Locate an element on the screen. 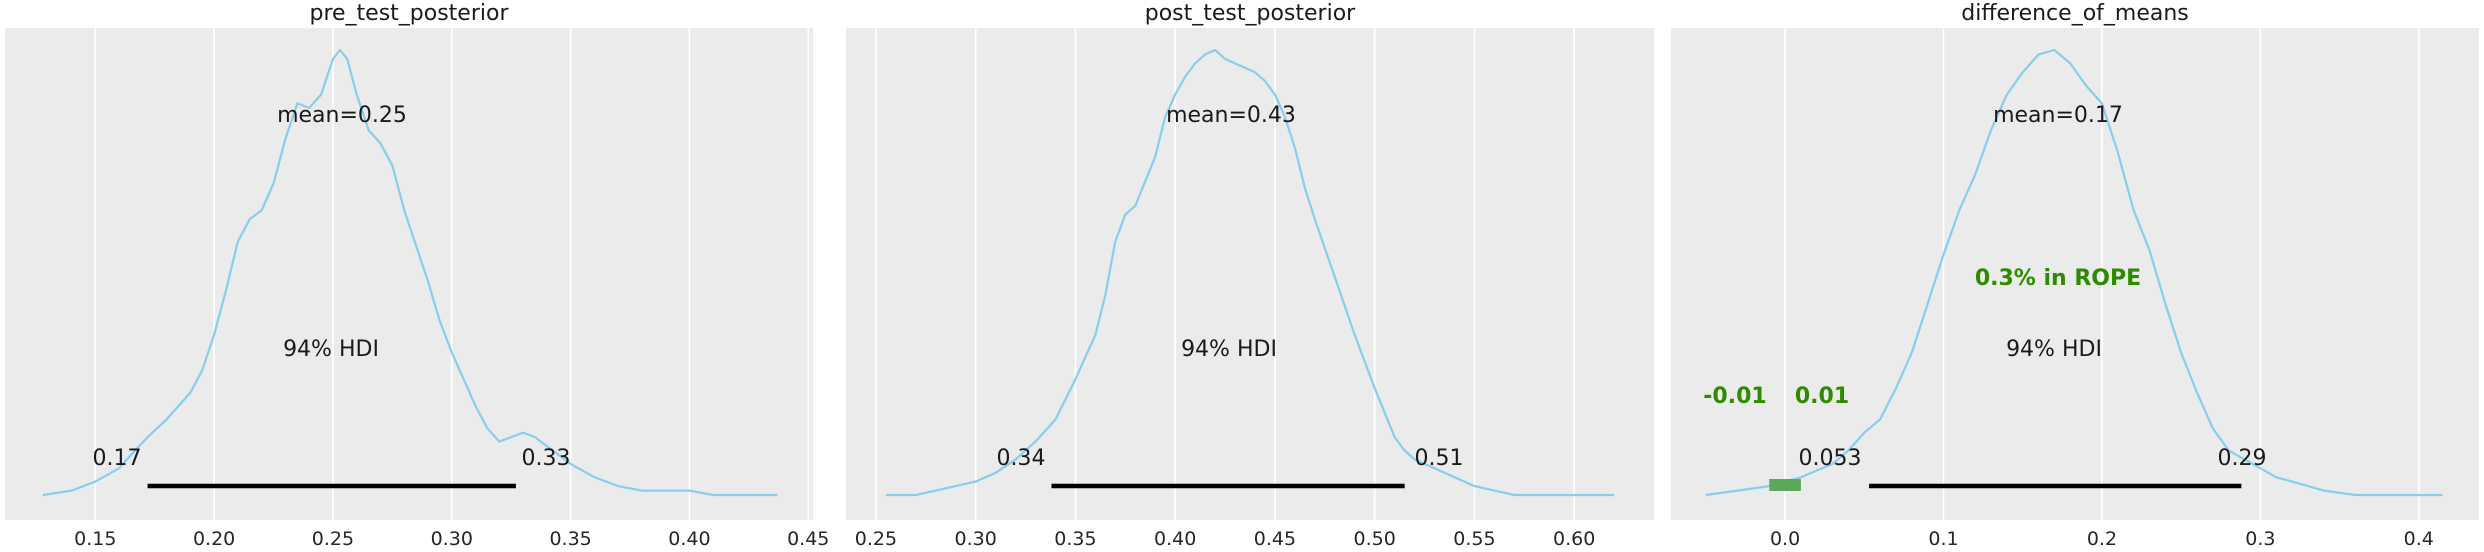 This screenshot has width=2484, height=552. hdi-low-label: 0.34 is located at coordinates (1021, 458).